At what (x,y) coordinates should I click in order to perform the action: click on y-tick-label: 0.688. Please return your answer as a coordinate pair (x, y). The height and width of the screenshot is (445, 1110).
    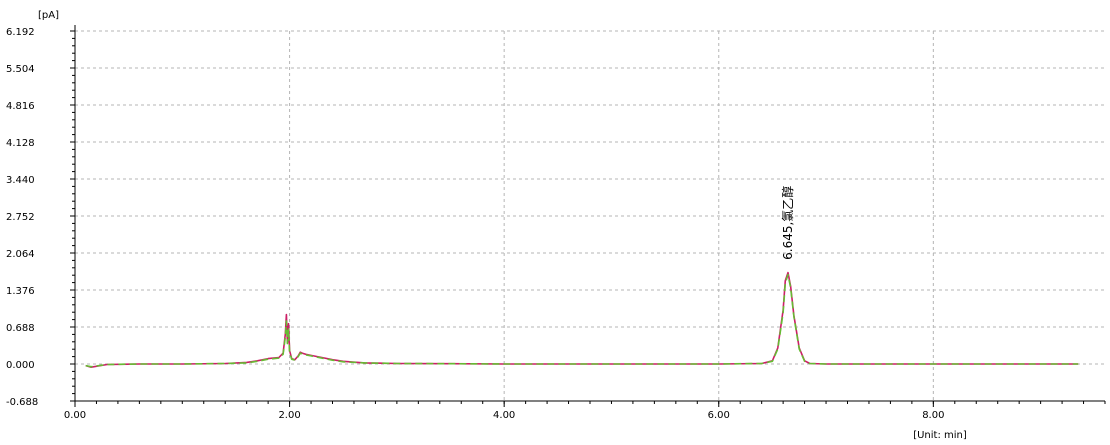
    Looking at the image, I should click on (20, 328).